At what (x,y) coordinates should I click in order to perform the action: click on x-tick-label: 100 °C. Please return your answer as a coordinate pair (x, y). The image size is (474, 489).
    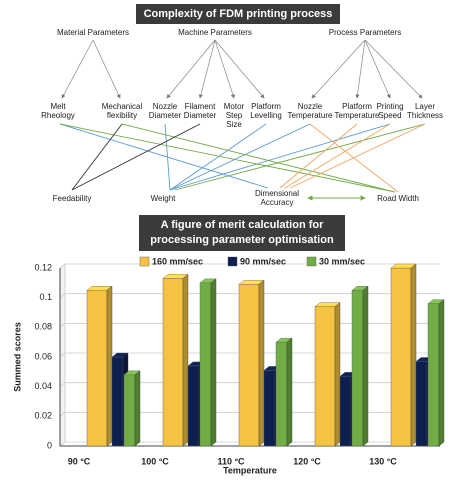
    Looking at the image, I should click on (155, 461).